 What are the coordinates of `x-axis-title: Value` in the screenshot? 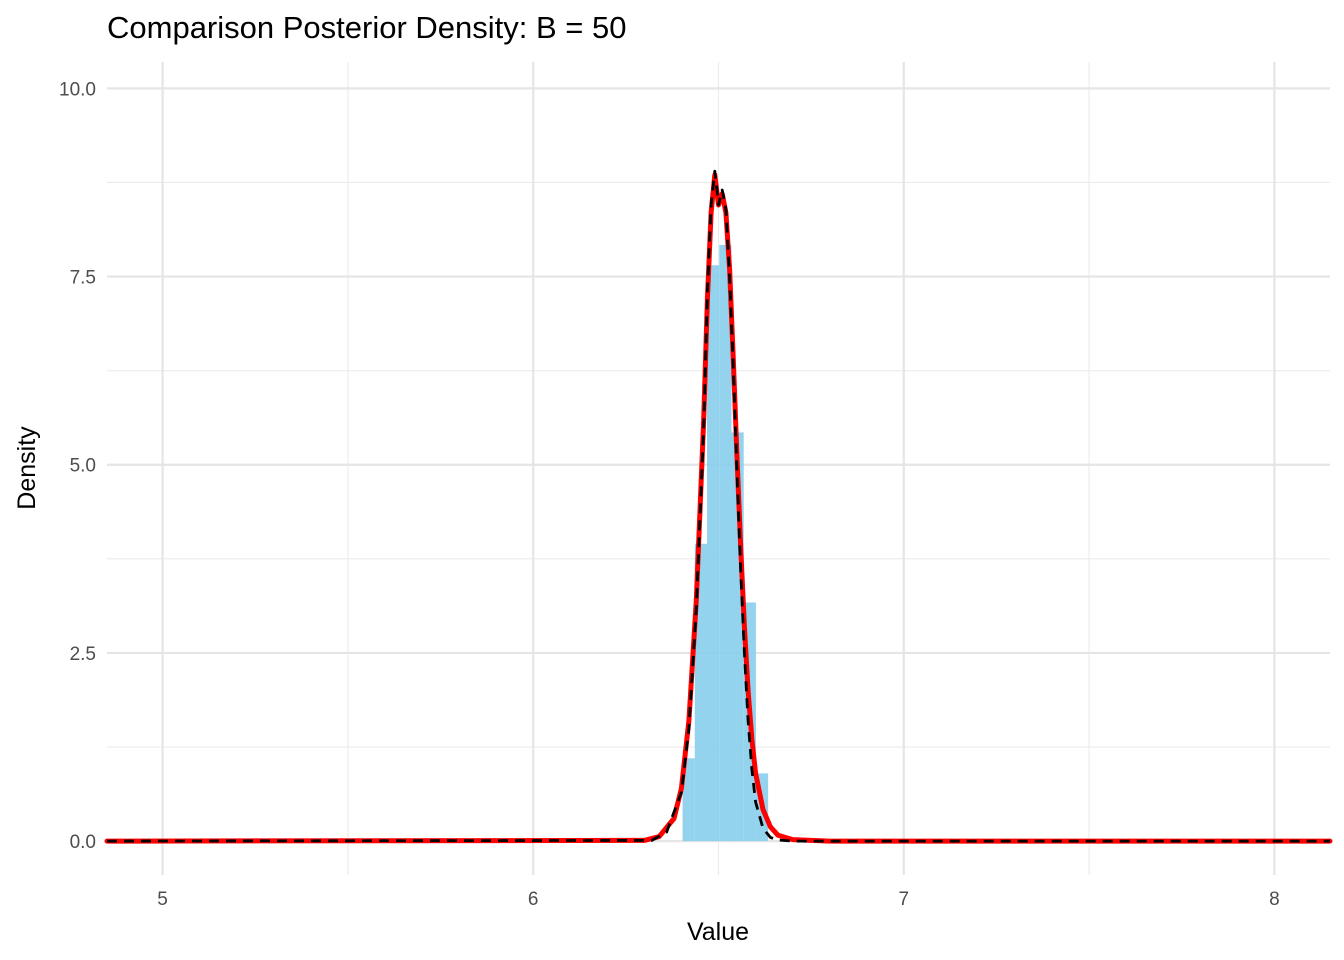 It's located at (718, 932).